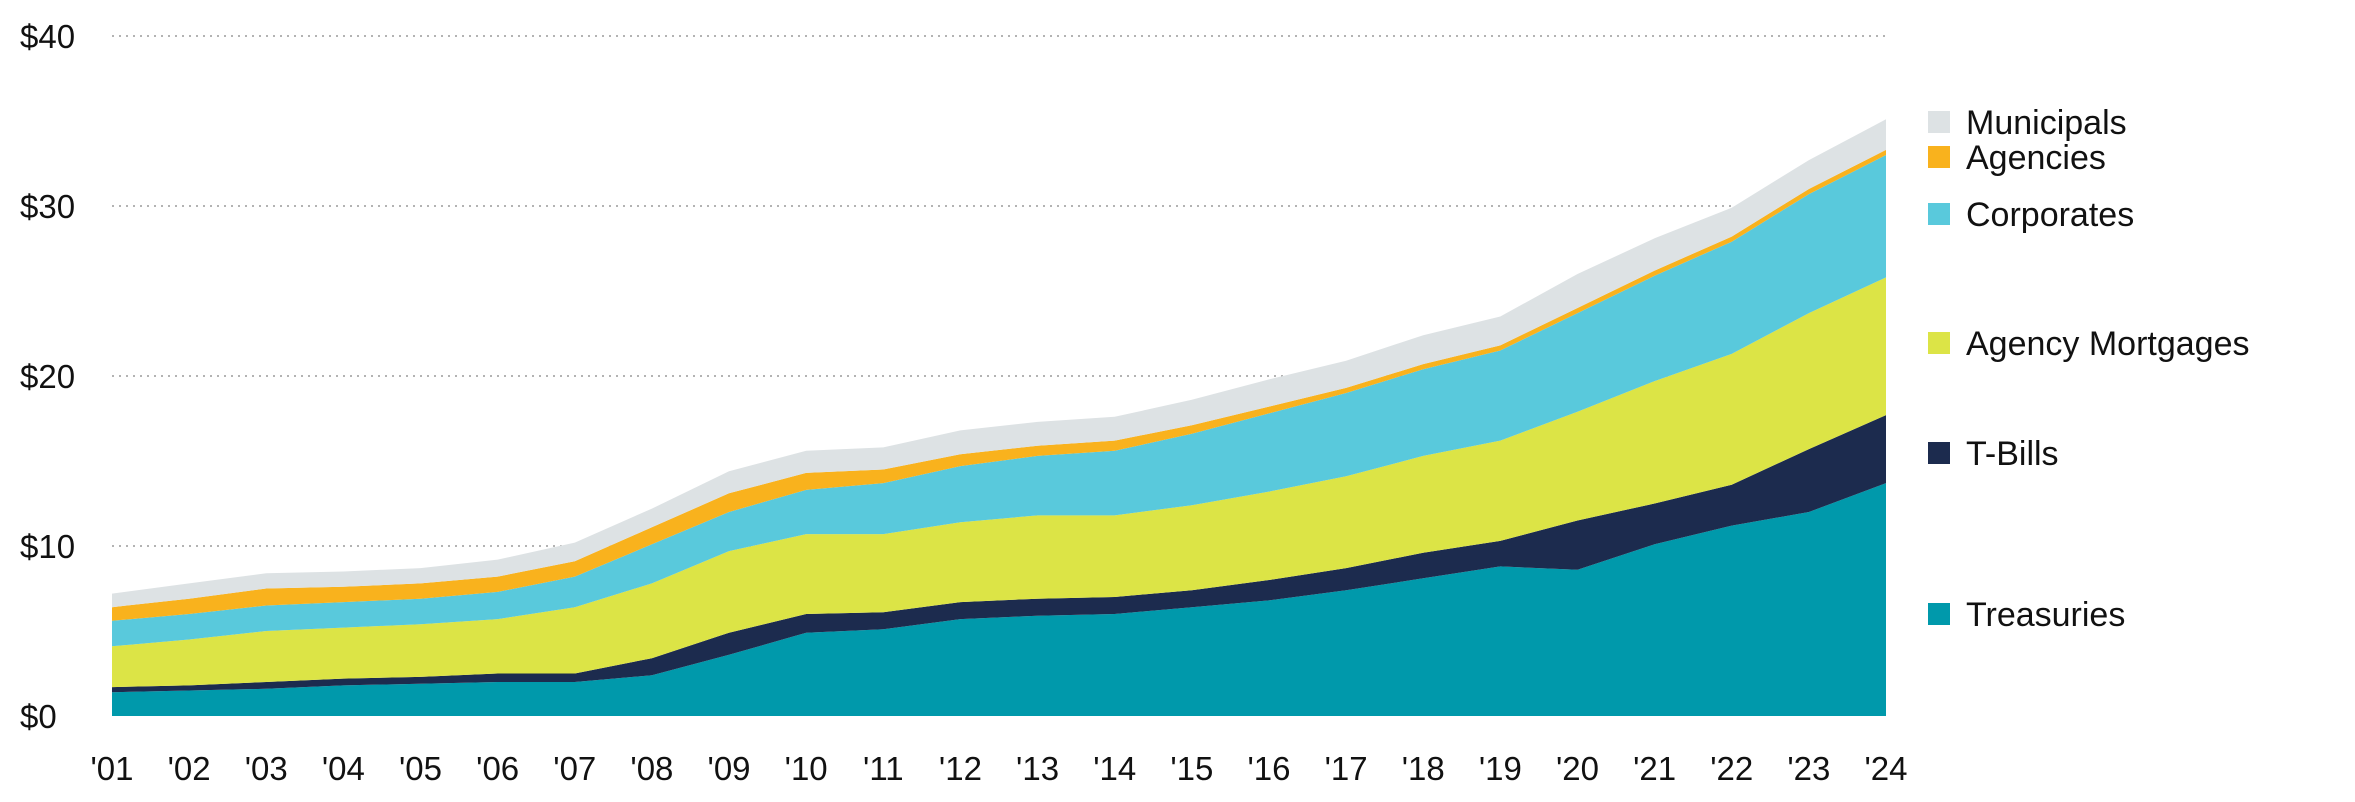  What do you see at coordinates (883, 768) in the screenshot?
I see `x-tick-label: '11` at bounding box center [883, 768].